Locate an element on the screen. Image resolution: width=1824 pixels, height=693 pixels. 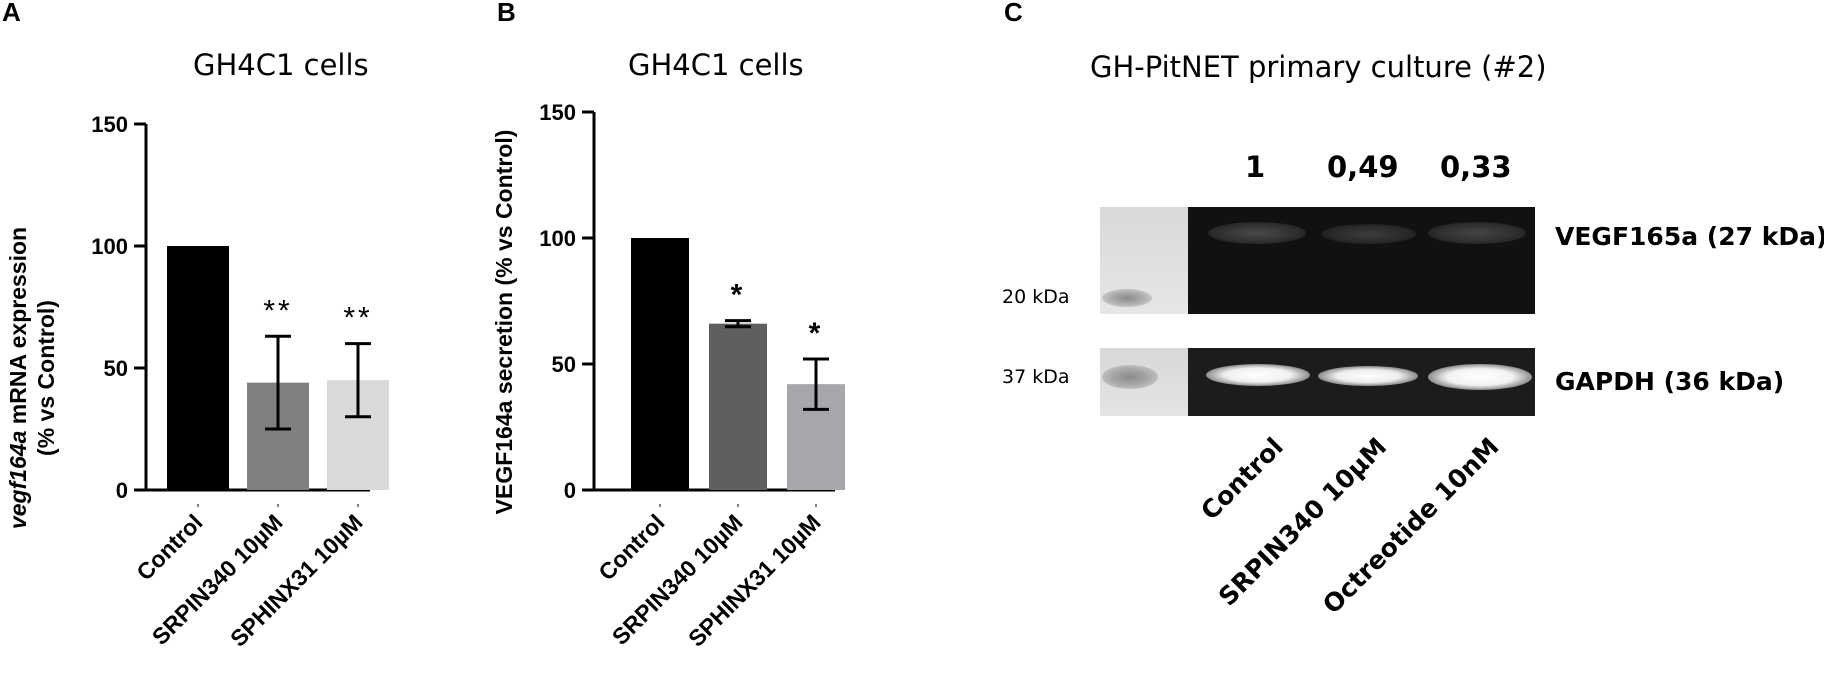
chart-b-y-tick-label: 50 is located at coordinates (564, 364).